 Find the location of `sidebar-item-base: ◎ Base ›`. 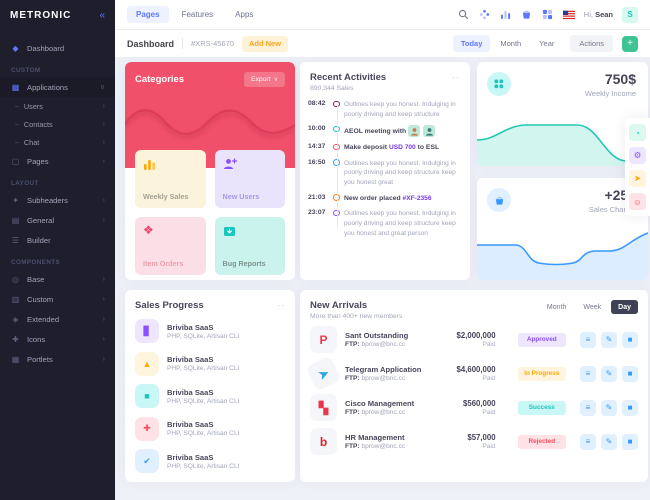

sidebar-item-base: ◎ Base › is located at coordinates (57, 279).